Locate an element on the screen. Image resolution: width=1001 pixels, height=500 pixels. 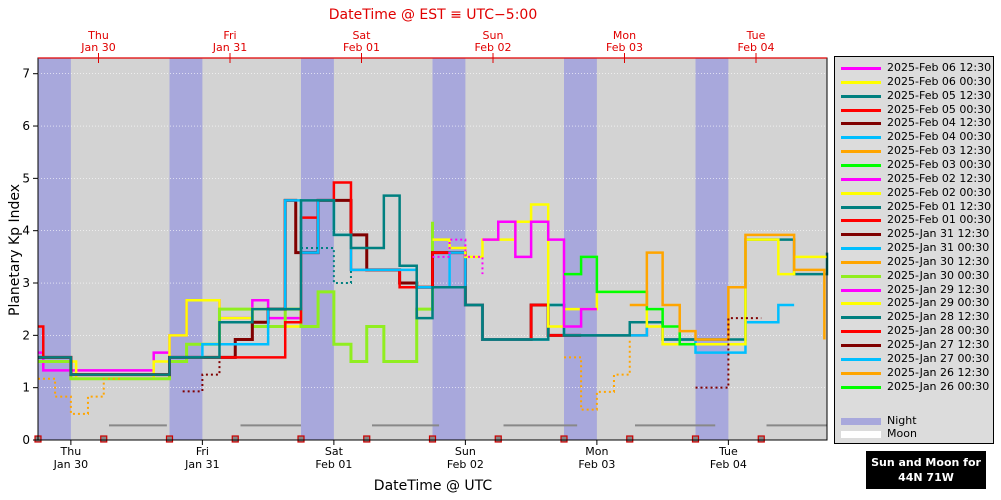
legend-label: 2025-Feb 04 12:30 is located at coordinates (939, 123).